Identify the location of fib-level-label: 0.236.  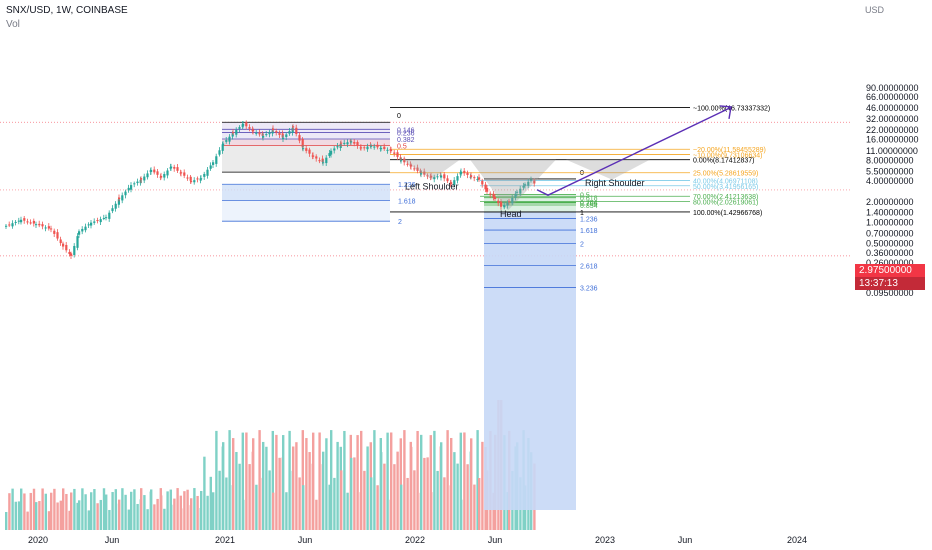
(406, 134).